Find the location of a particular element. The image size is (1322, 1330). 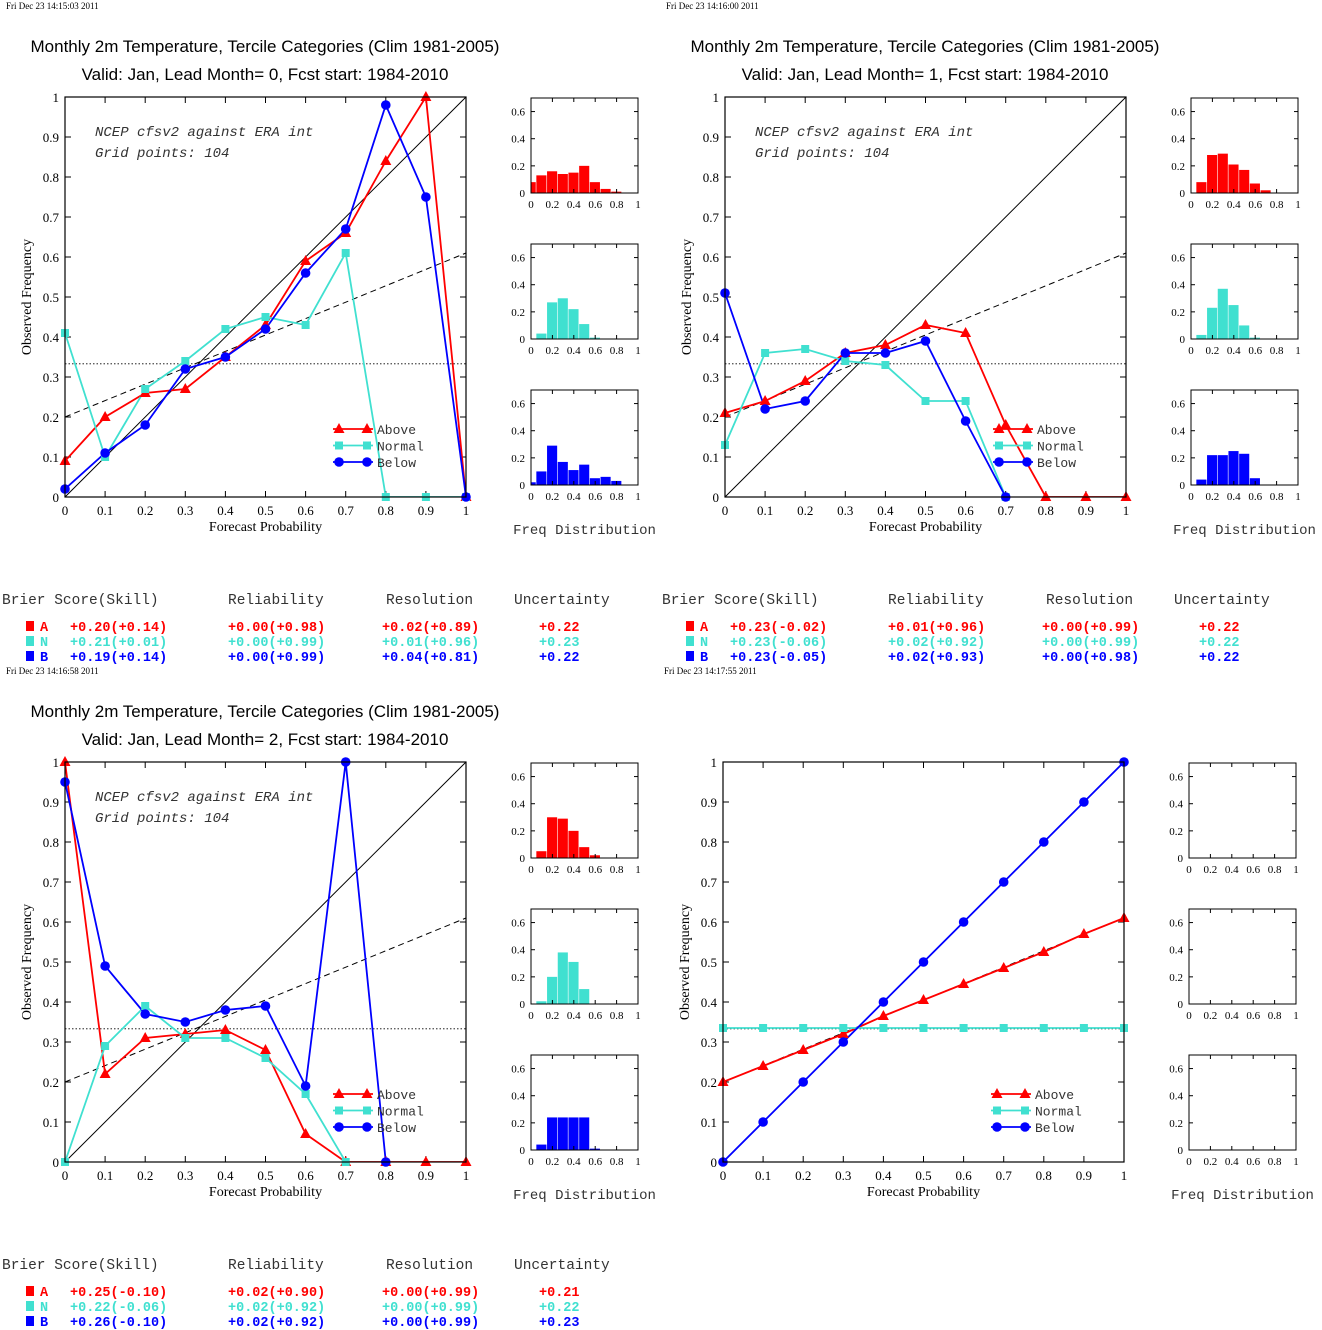

legend-label-normal: Normal is located at coordinates (1060, 447).